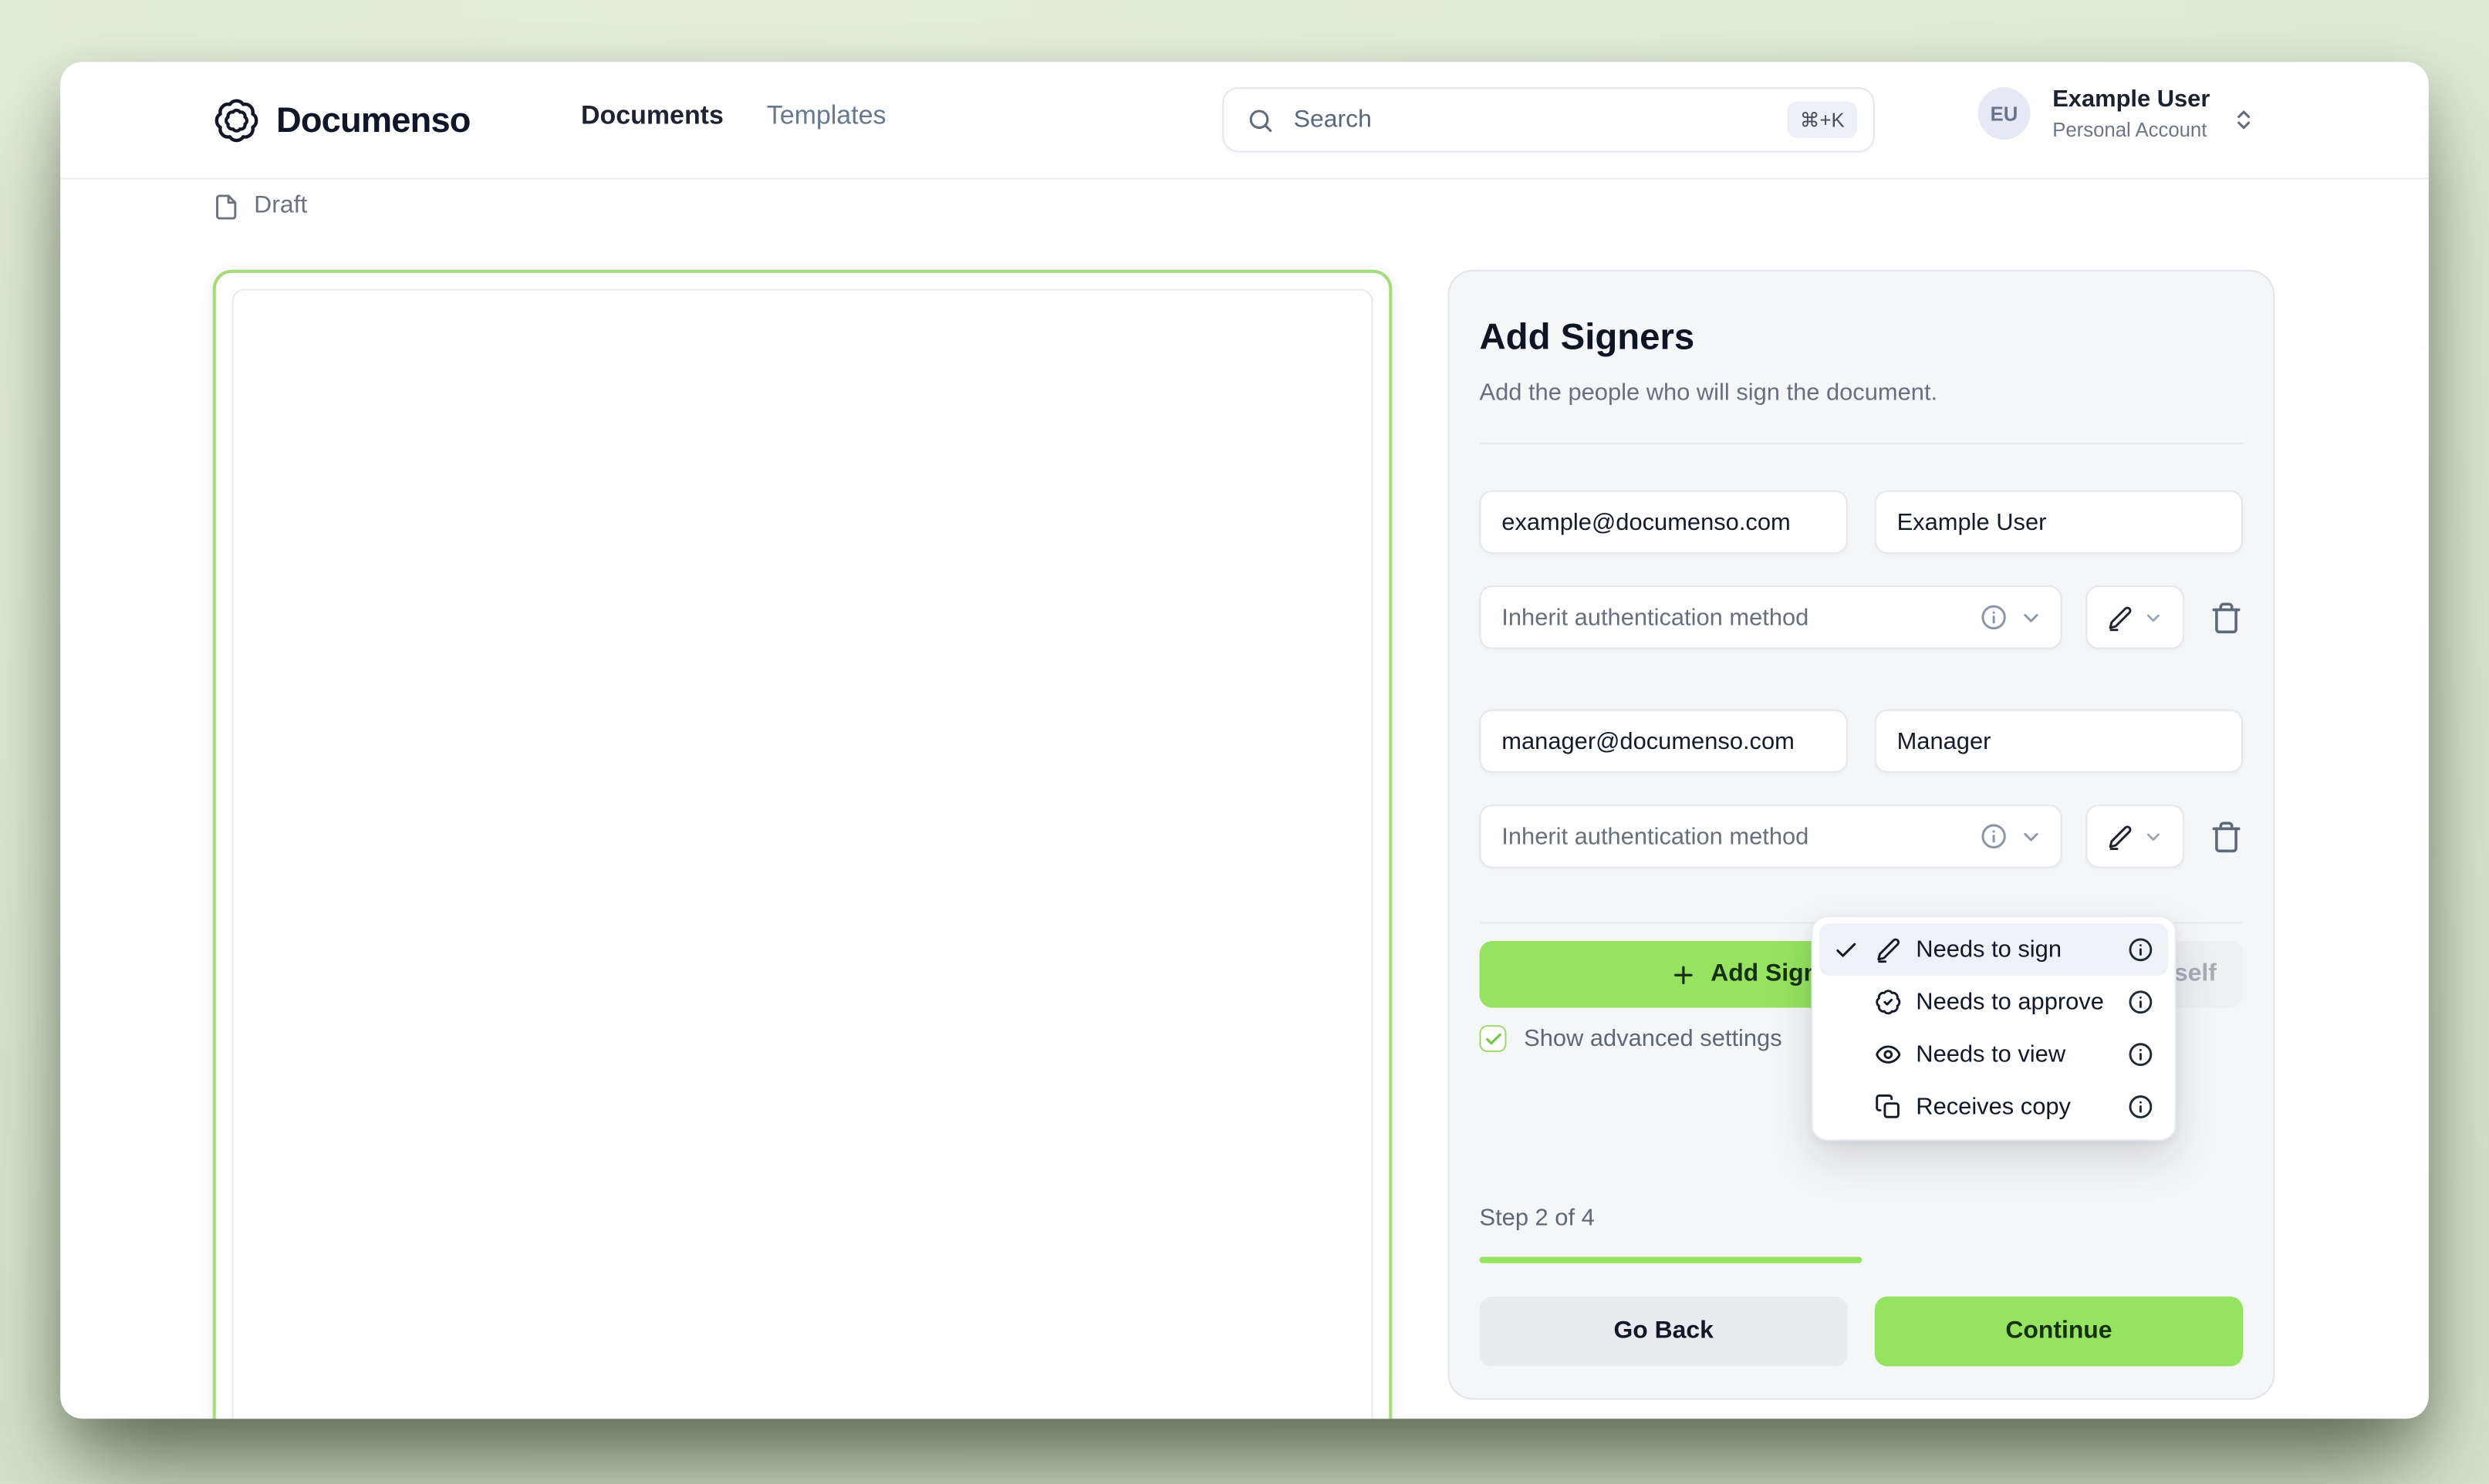 Image resolution: width=2489 pixels, height=1484 pixels. I want to click on menu-item-needs-to-sign: Needs to sign, so click(1994, 949).